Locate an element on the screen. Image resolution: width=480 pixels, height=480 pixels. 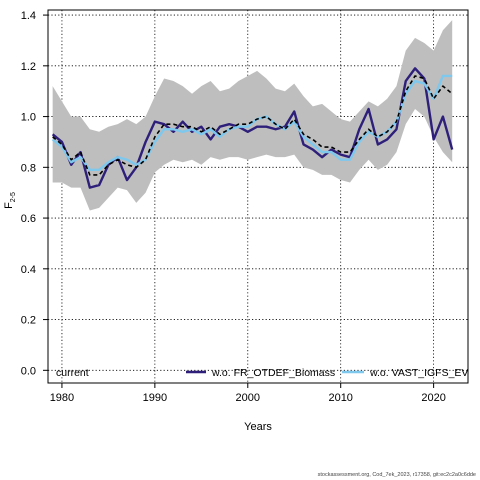
x-tick-label: 1990 is located at coordinates (155, 398).